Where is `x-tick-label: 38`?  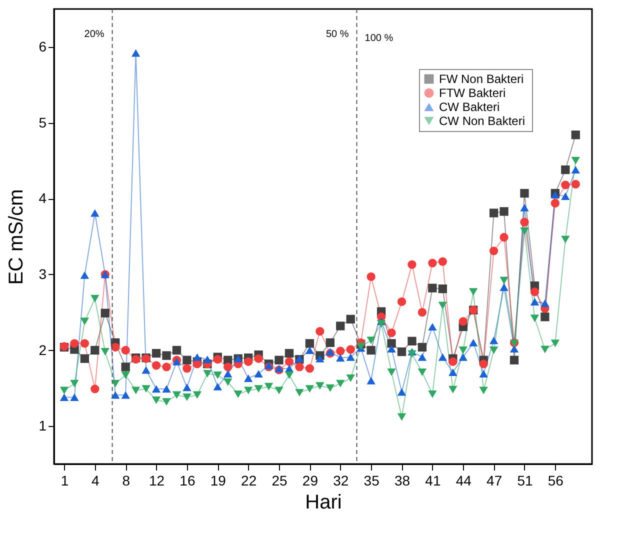
x-tick-label: 38 is located at coordinates (402, 480).